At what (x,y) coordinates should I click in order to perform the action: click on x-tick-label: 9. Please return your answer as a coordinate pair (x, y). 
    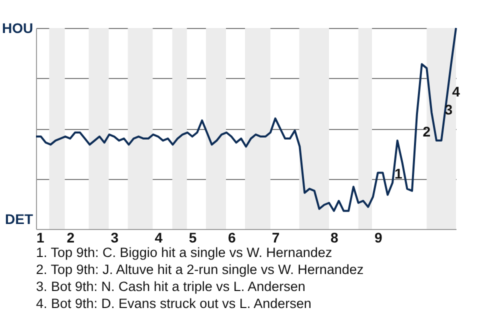
    Looking at the image, I should click on (378, 238).